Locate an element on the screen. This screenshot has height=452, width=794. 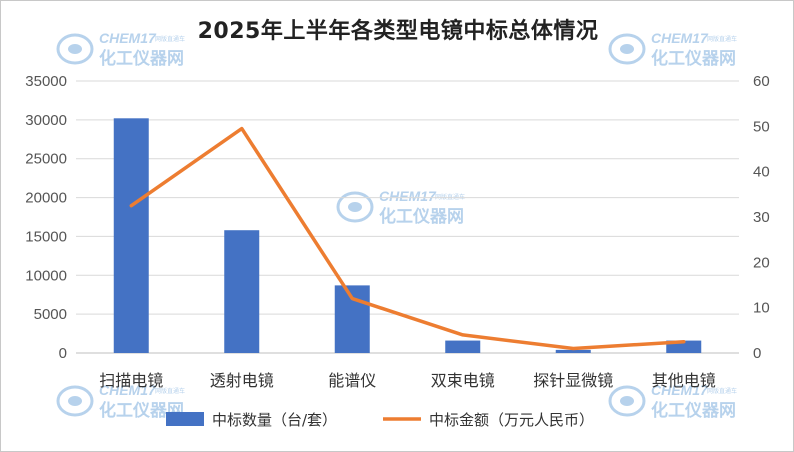
y-left-tick-label: 15000 is located at coordinates (46, 236).